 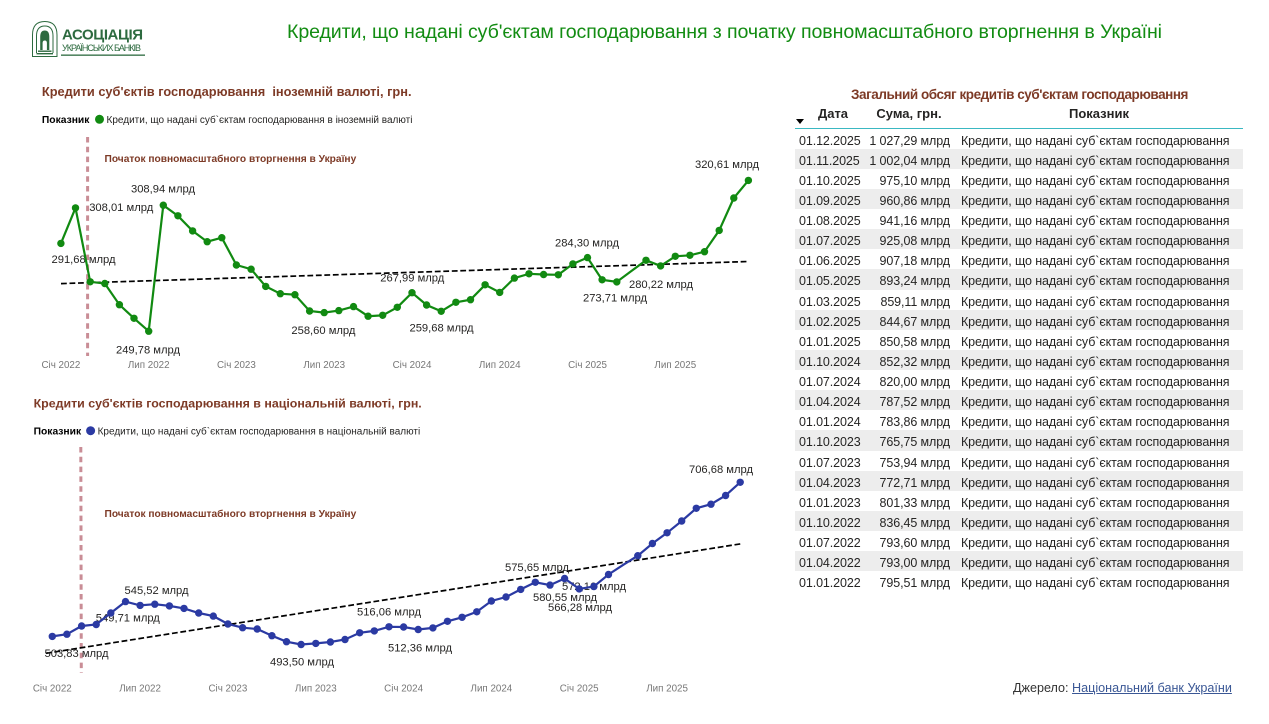 I want to click on svg-text: 503,83 млрд, so click(x=77, y=654).